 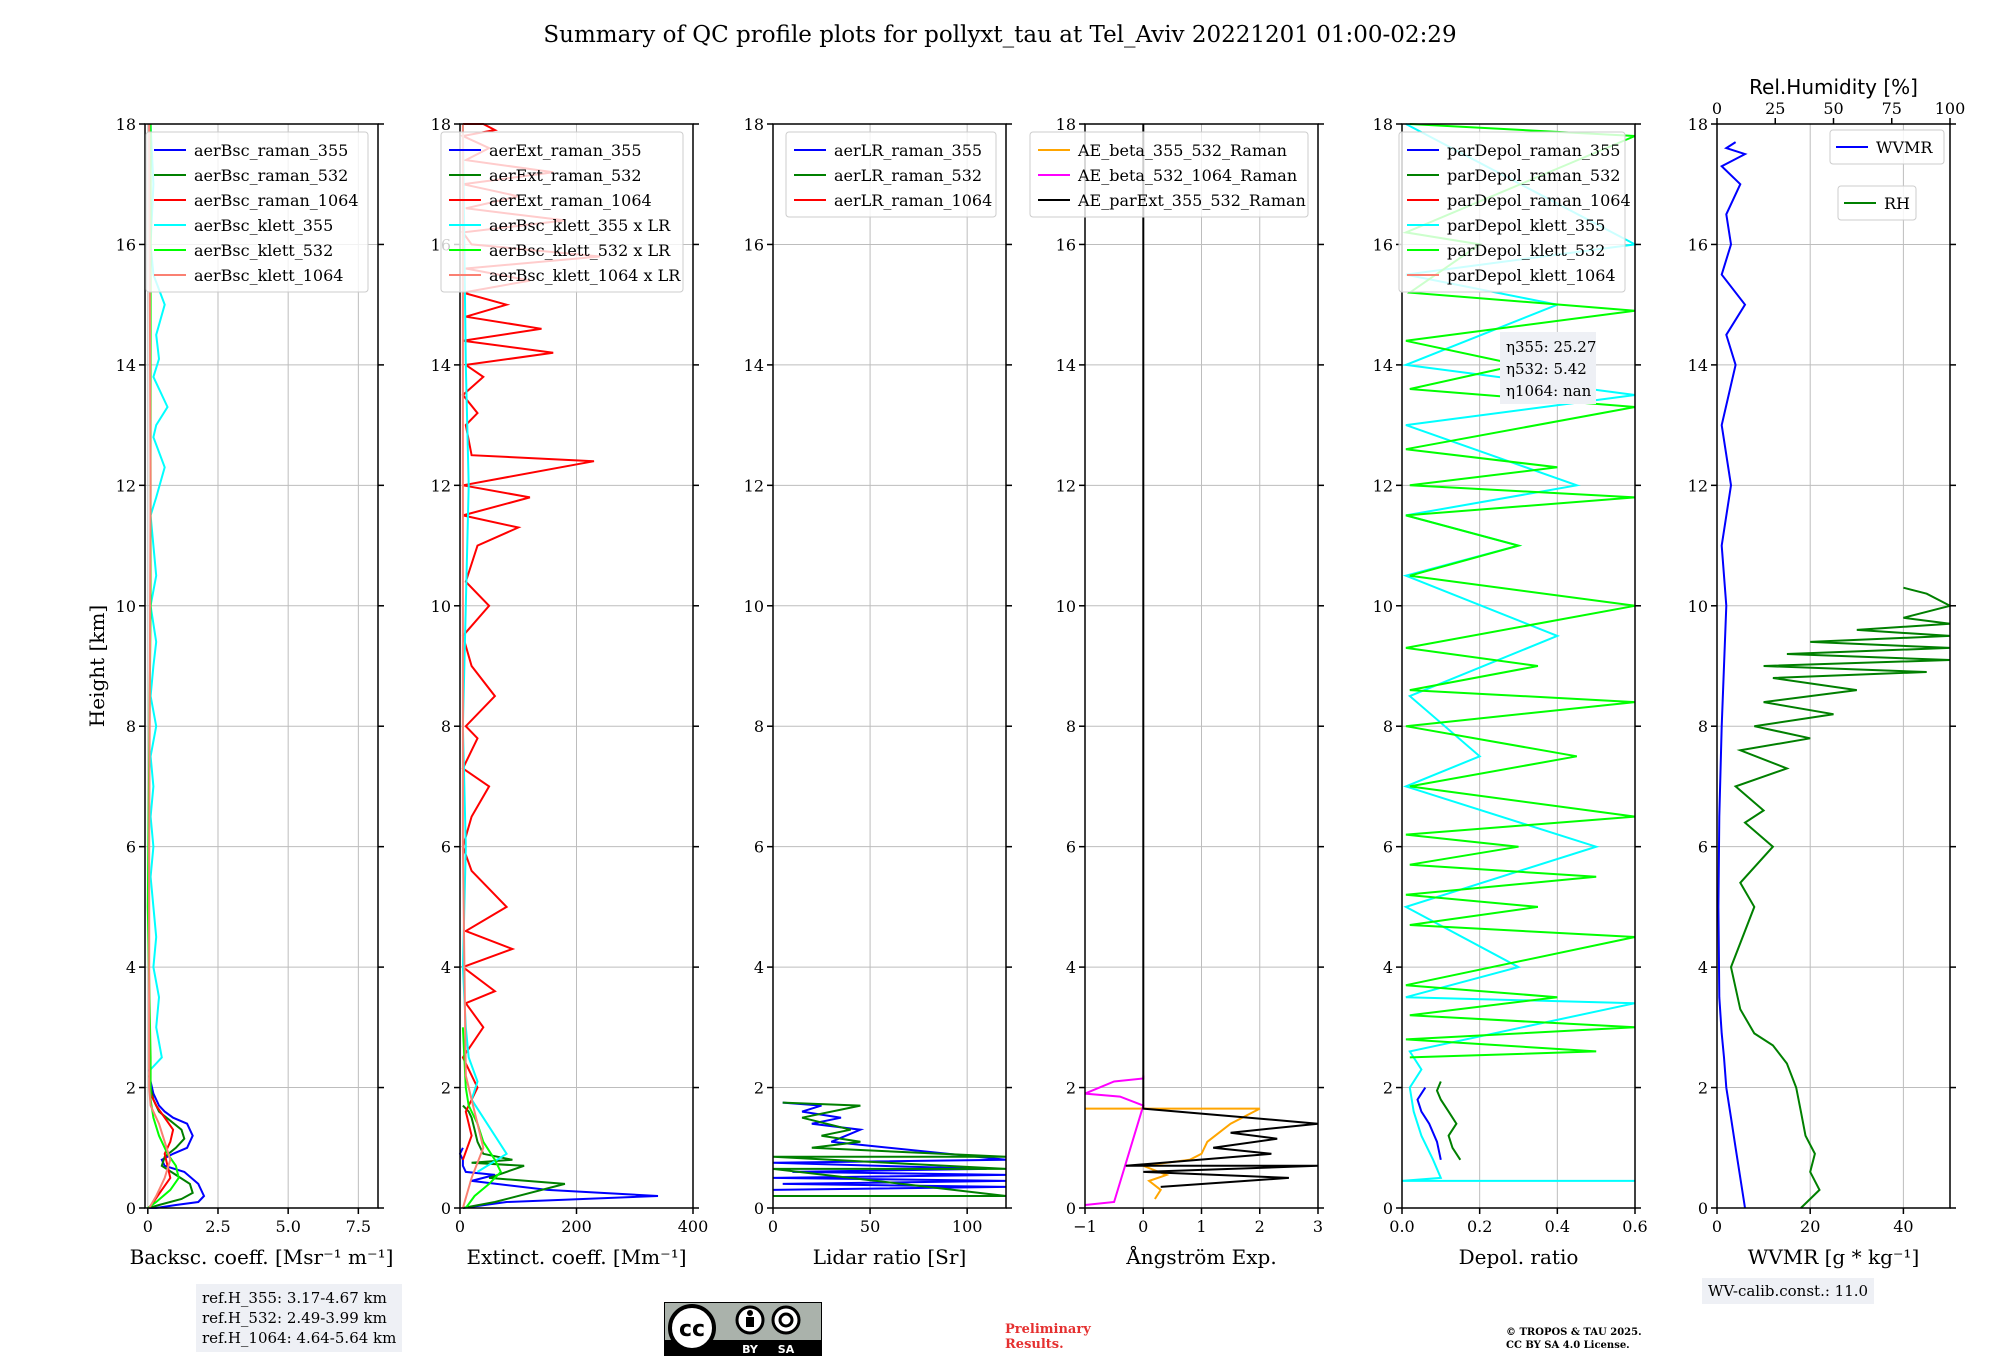 What do you see at coordinates (1833, 87) in the screenshot?
I see `x-top-axis-label: Rel.Humidity [%]` at bounding box center [1833, 87].